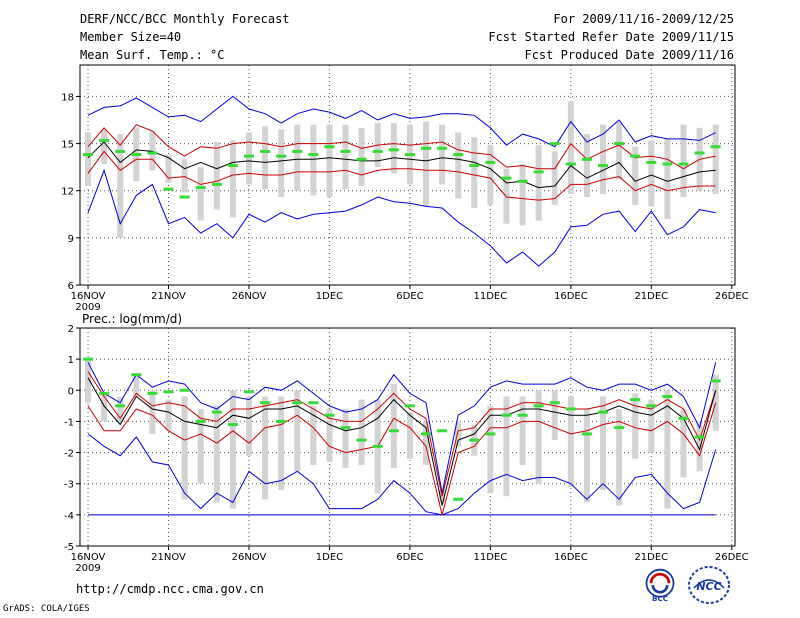 The image size is (800, 618). Describe the element at coordinates (87, 568) in the screenshot. I see `prec-xtick-sublabel-16NOV: 2009` at that location.